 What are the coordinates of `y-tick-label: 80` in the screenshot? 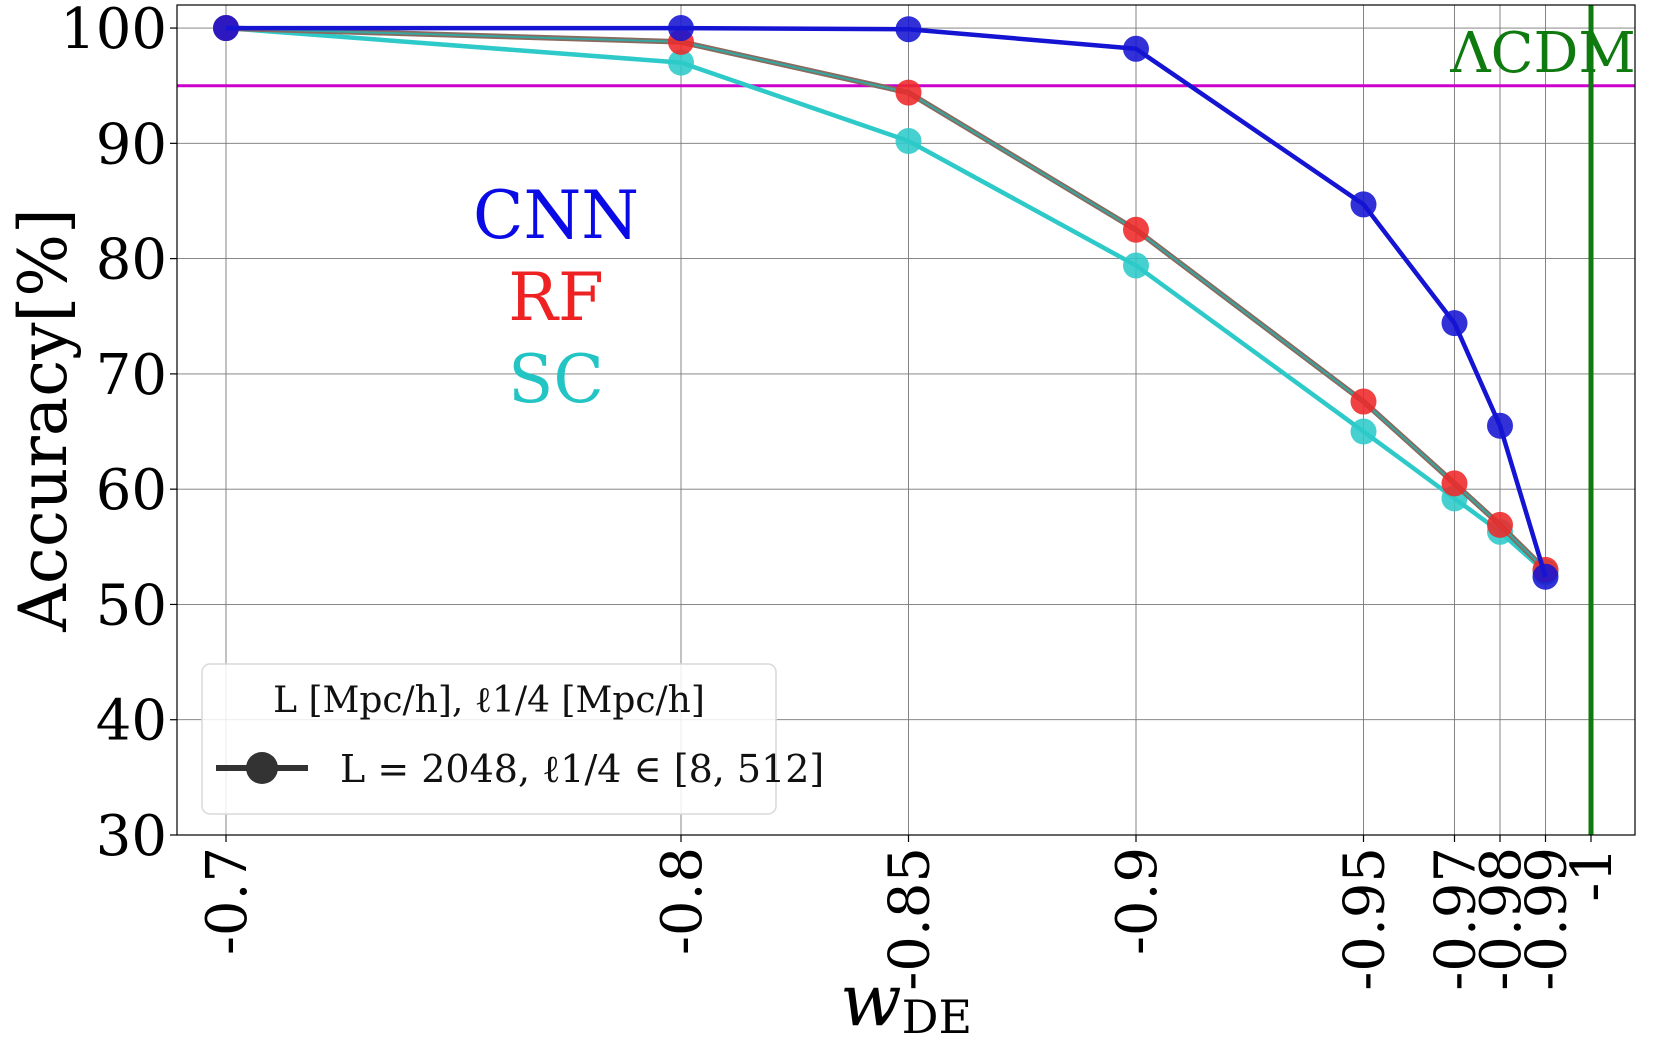 It's located at (131, 260).